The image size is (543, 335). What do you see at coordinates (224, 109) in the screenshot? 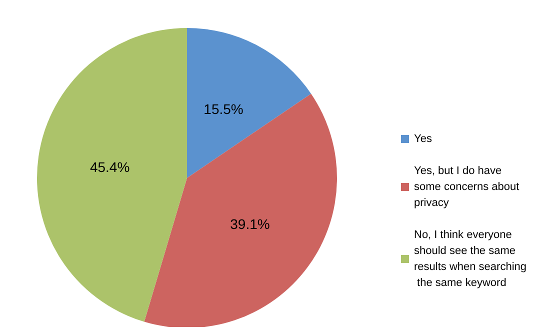
I see `data-label: 15.5%` at bounding box center [224, 109].